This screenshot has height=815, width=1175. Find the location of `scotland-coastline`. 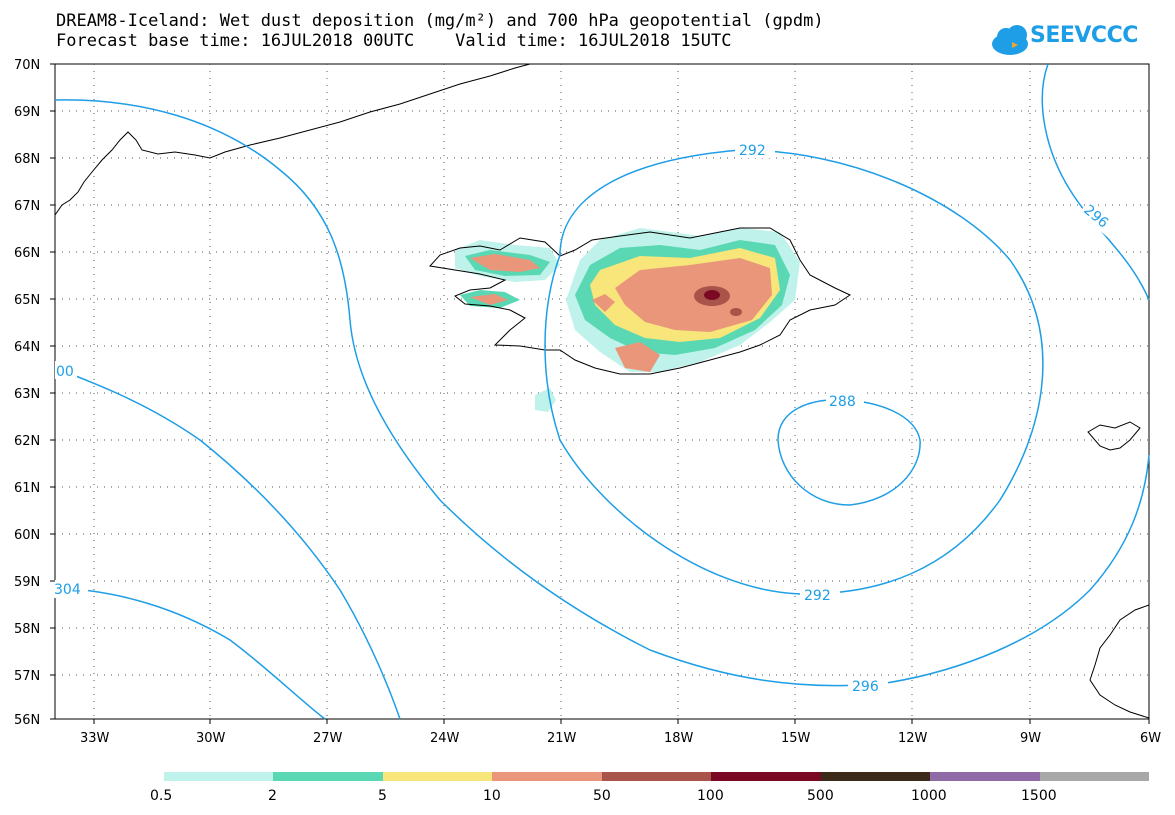

scotland-coastline is located at coordinates (1119, 661).